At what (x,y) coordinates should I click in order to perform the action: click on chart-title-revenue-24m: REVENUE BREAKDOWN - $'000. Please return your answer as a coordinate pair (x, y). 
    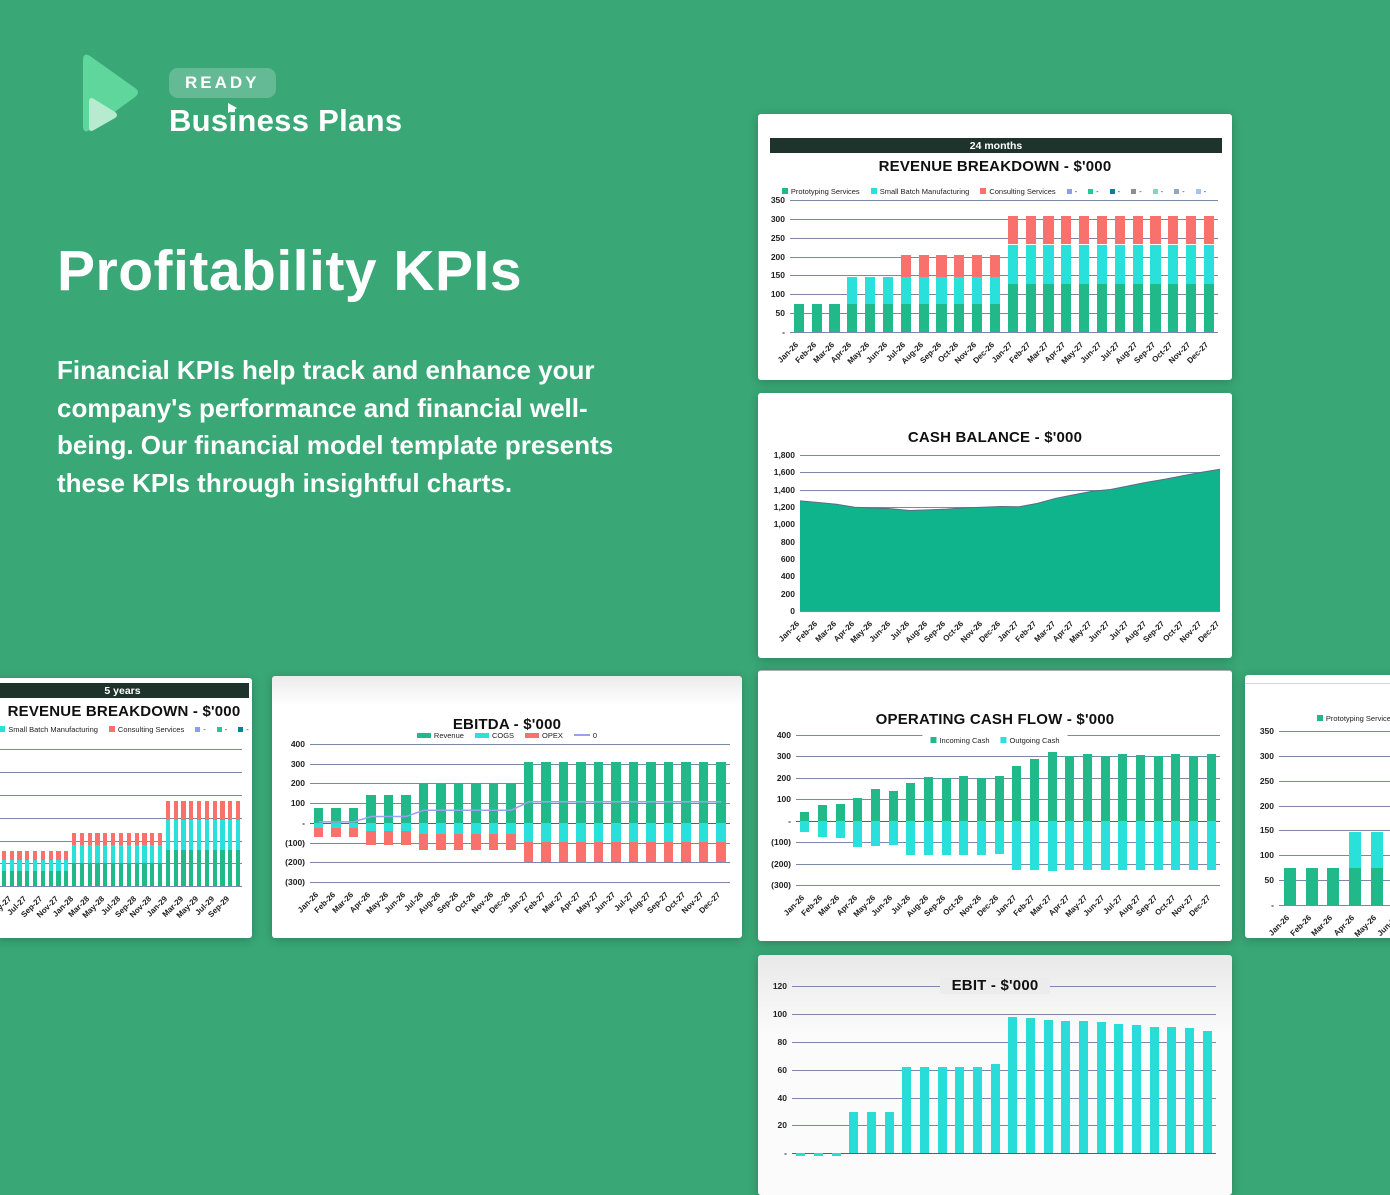
    Looking at the image, I should click on (995, 166).